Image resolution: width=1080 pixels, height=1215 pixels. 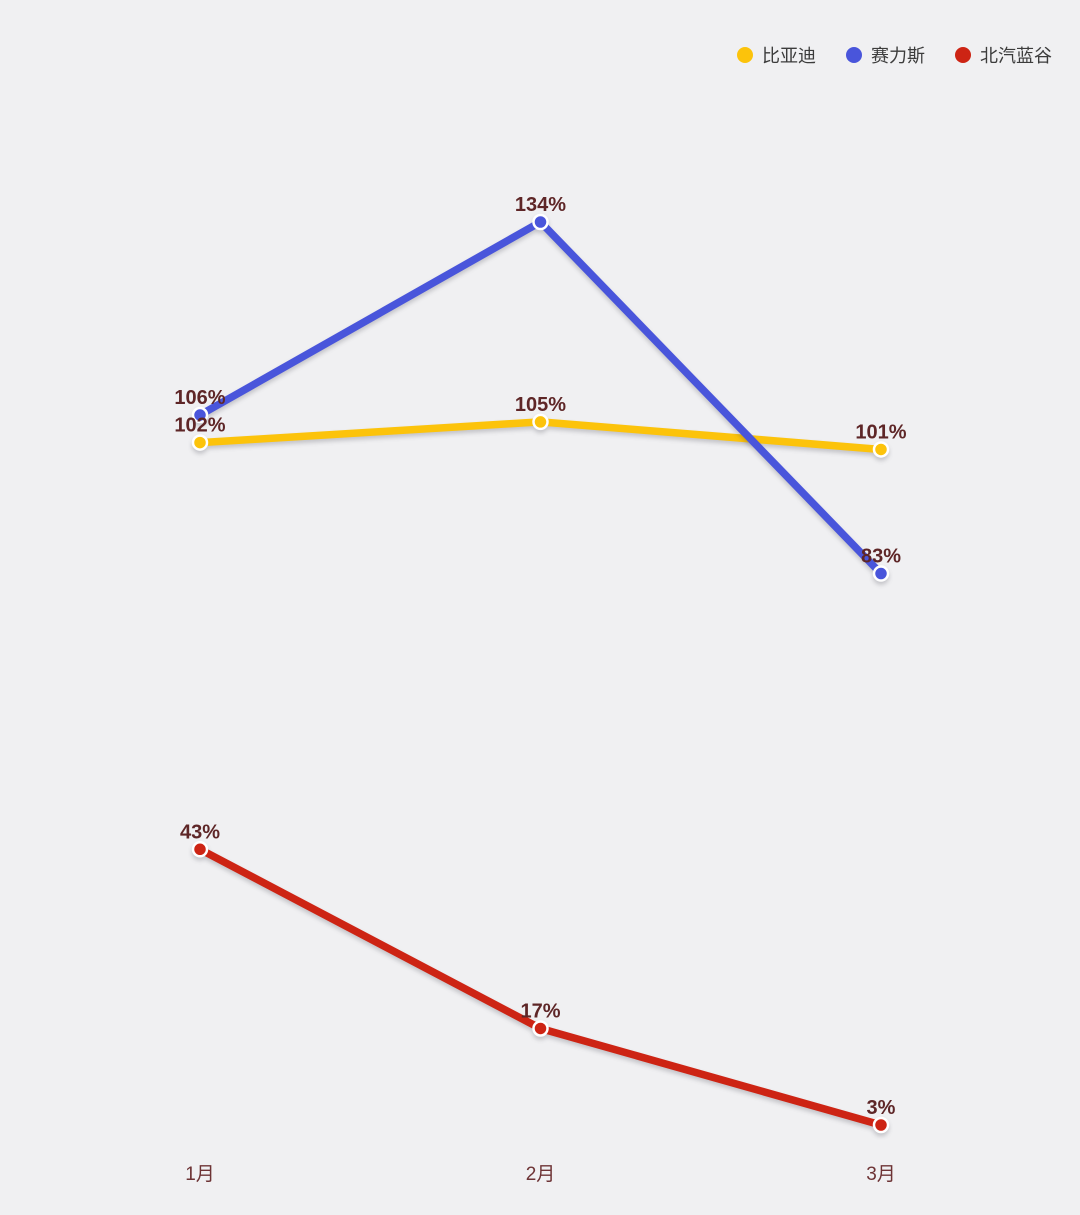 I want to click on data-label: 134%, so click(x=540, y=205).